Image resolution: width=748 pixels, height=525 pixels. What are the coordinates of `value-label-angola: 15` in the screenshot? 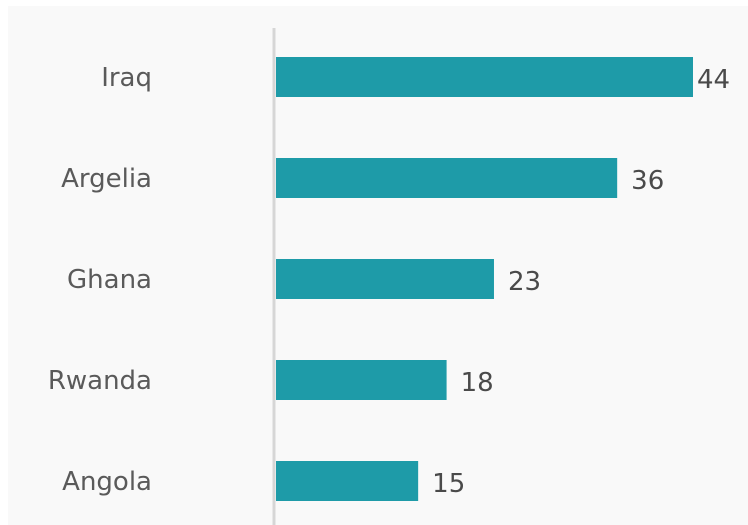 It's located at (448, 484).